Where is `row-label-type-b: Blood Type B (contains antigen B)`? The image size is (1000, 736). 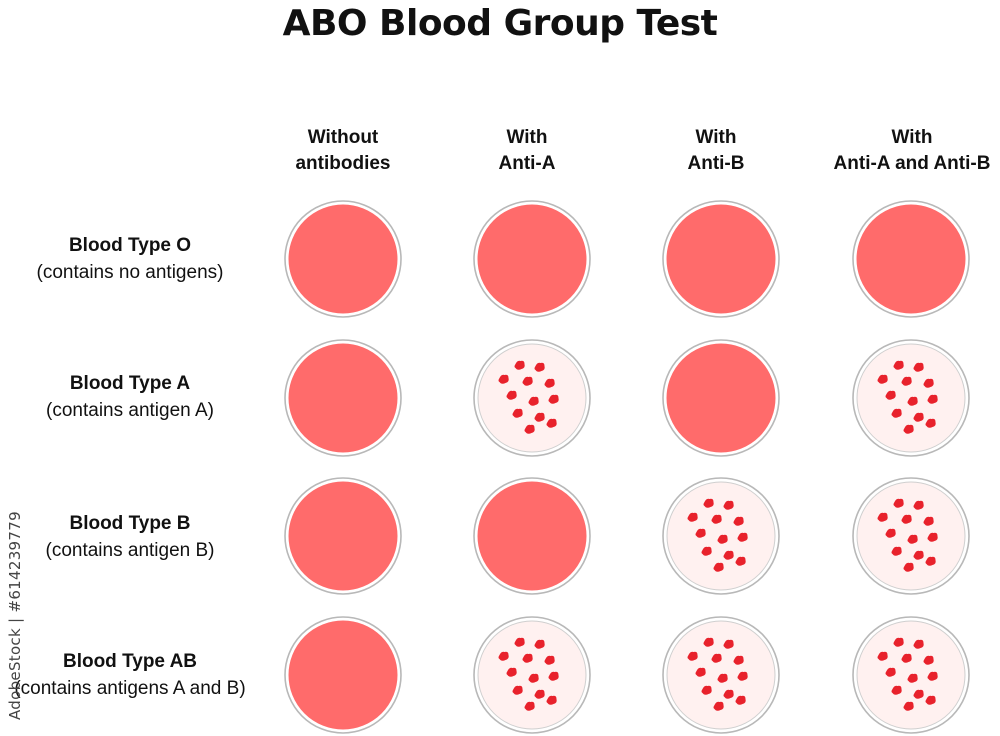
row-label-type-b: Blood Type B (contains antigen B) is located at coordinates (130, 537).